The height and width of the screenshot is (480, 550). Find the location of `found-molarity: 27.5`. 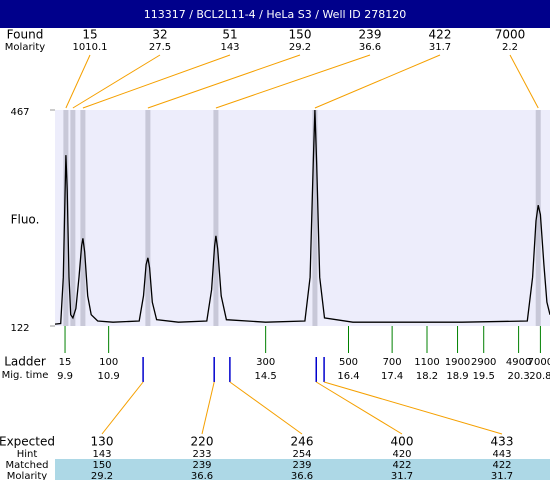

found-molarity: 27.5 is located at coordinates (160, 47).